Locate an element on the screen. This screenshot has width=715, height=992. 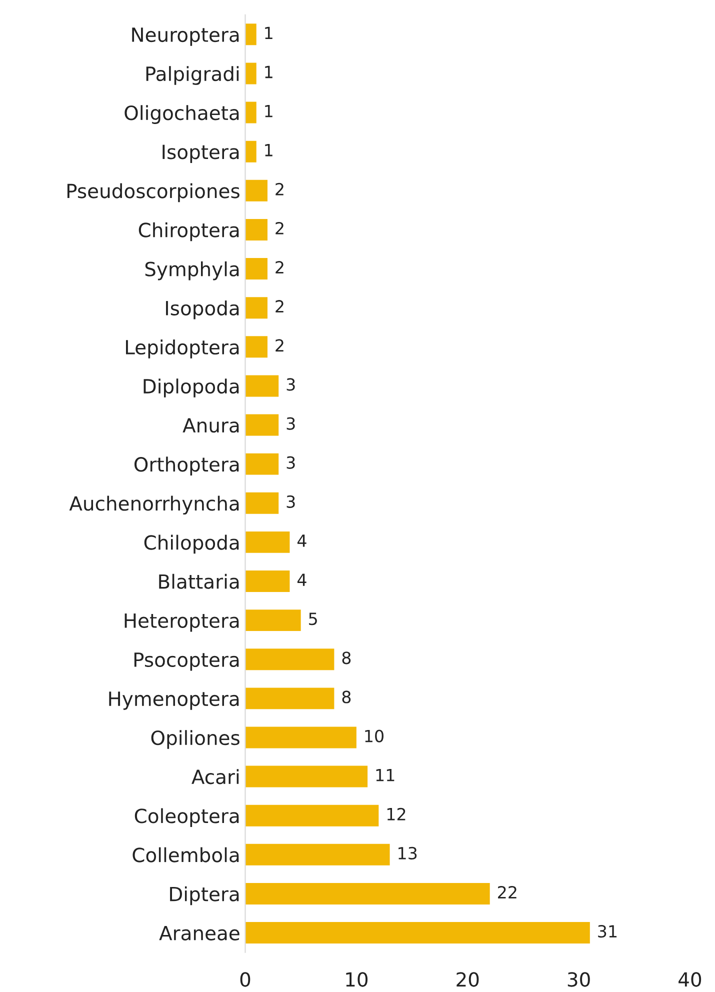
y-tick-label: Heteroptera is located at coordinates (181, 623).